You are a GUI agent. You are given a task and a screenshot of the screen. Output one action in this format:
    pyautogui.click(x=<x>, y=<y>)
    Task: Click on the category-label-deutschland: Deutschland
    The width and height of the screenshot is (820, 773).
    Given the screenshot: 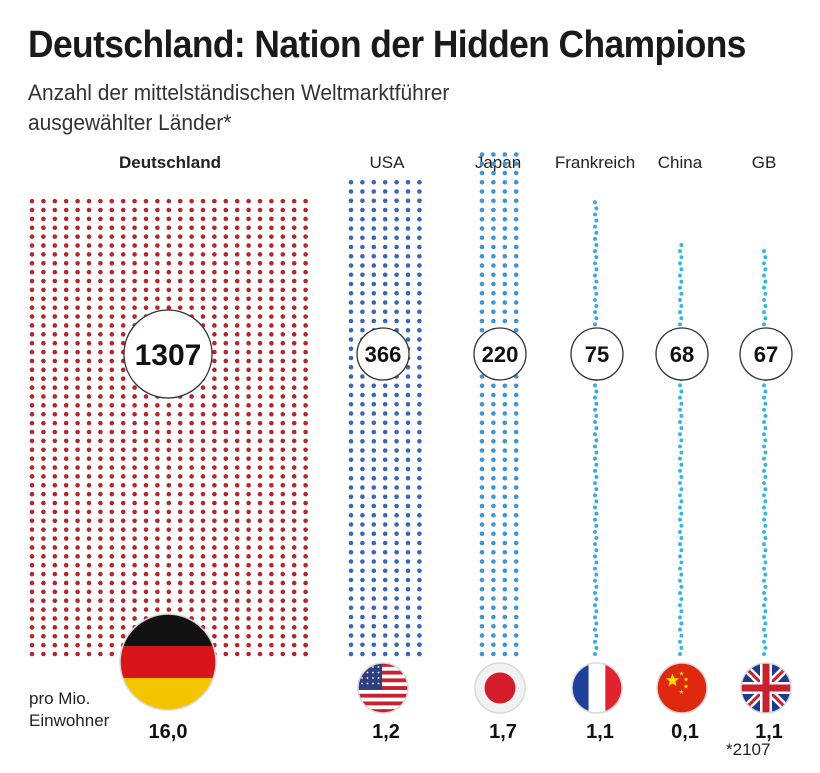 What is the action you would take?
    pyautogui.click(x=170, y=162)
    